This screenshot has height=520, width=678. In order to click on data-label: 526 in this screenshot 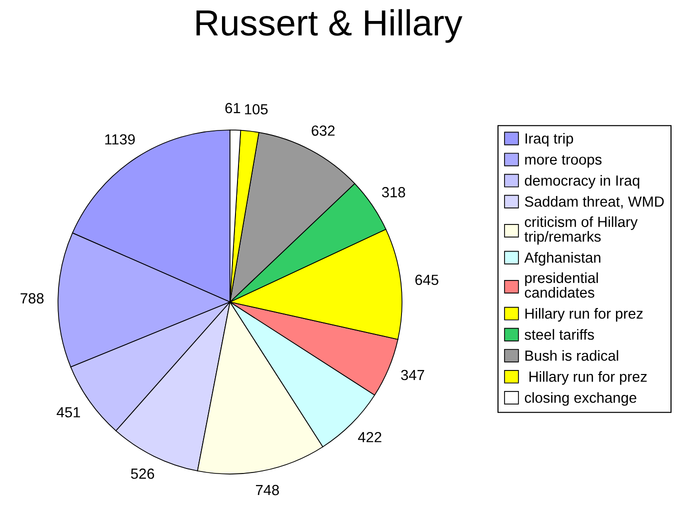, I will do `click(142, 473)`.